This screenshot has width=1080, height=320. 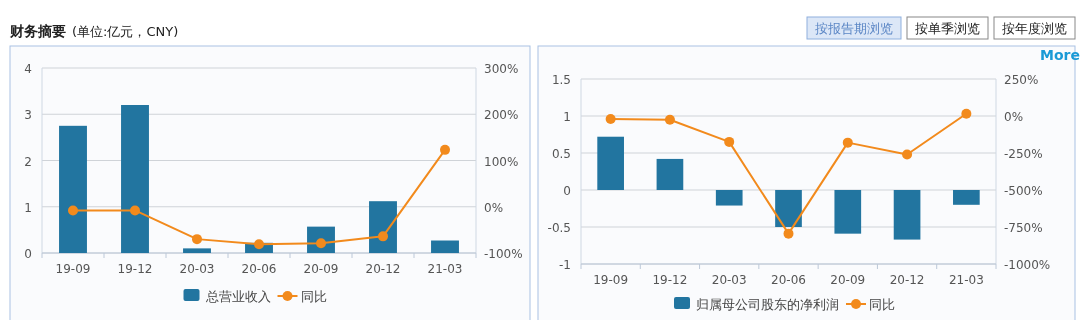 What do you see at coordinates (854, 28) in the screenshot?
I see `text: 按报告期浏览` at bounding box center [854, 28].